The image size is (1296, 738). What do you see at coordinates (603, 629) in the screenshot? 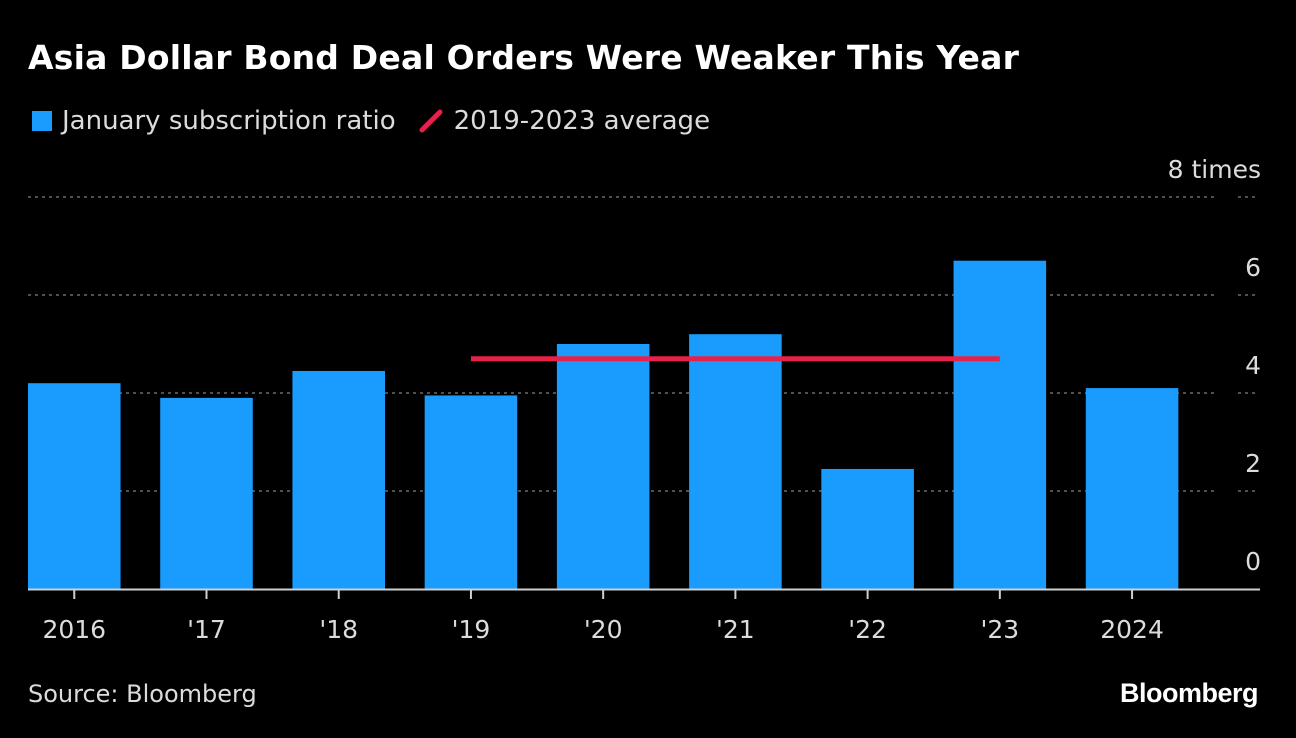
I see `x-tick-label-'20: '20` at bounding box center [603, 629].